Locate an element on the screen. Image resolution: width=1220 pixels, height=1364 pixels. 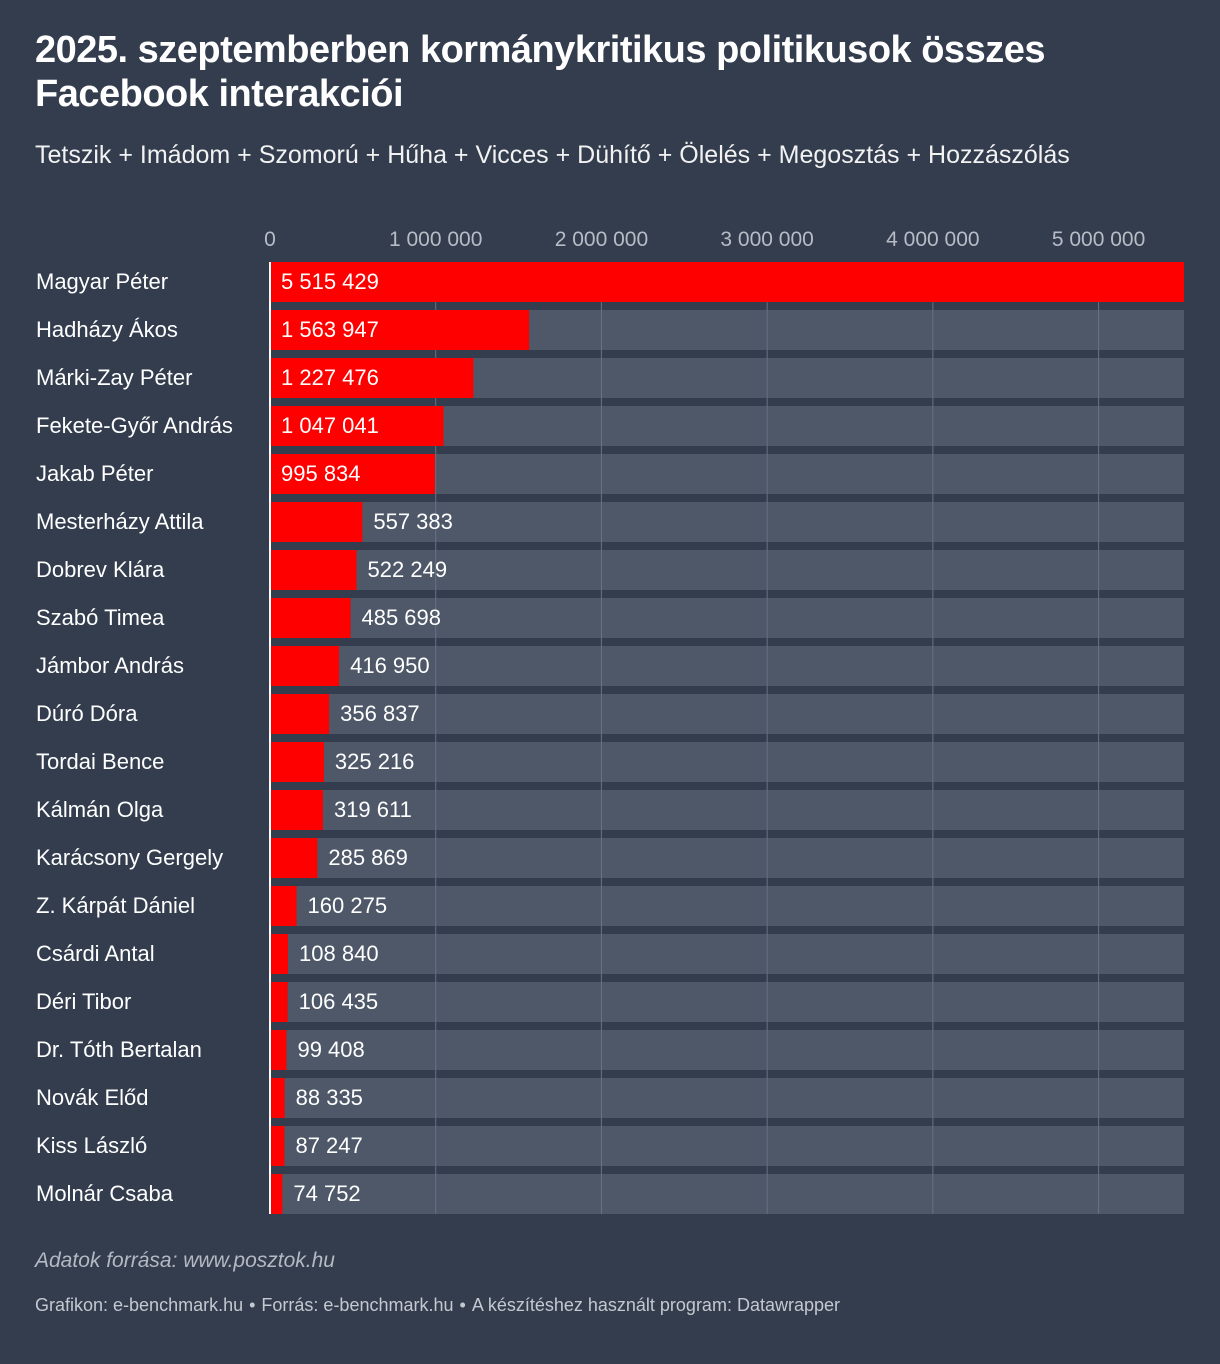
value-label: 319 611 is located at coordinates (373, 809).